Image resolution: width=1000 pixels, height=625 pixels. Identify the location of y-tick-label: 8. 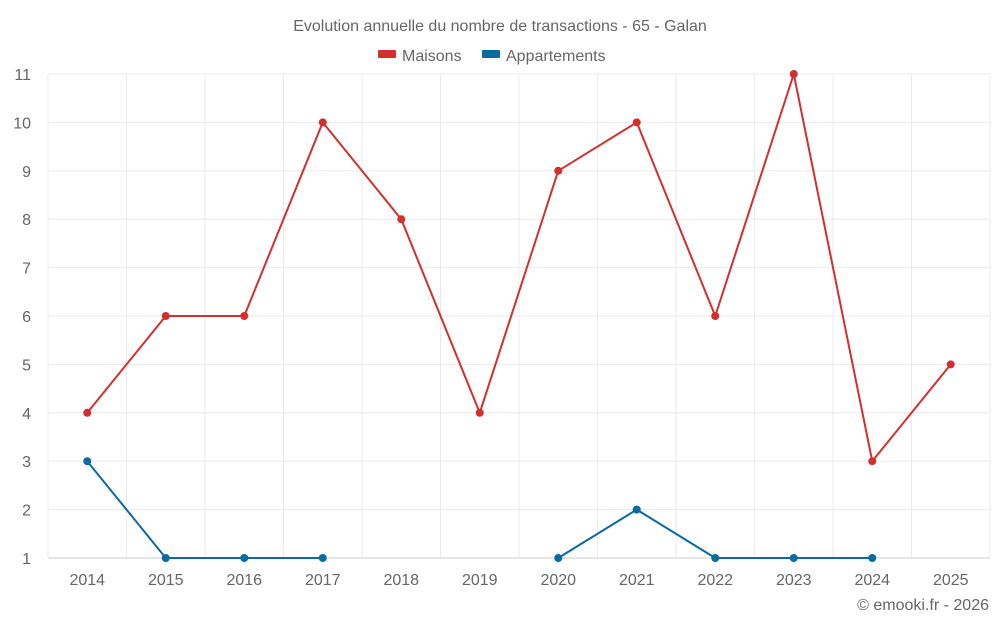
(26, 220).